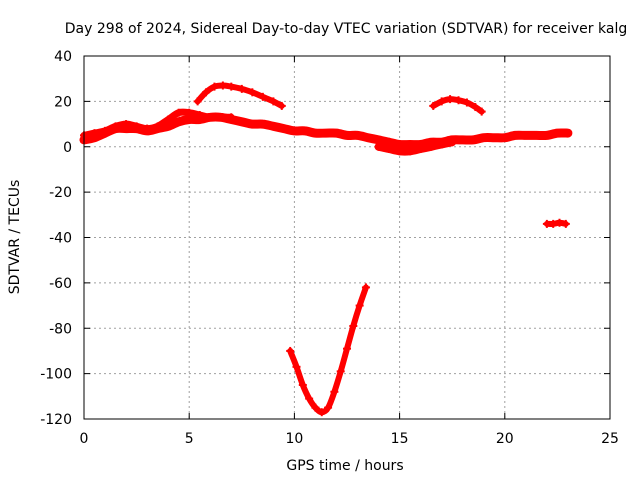 This screenshot has width=640, height=480. Describe the element at coordinates (84, 439) in the screenshot. I see `x-tick-label: 0` at that location.